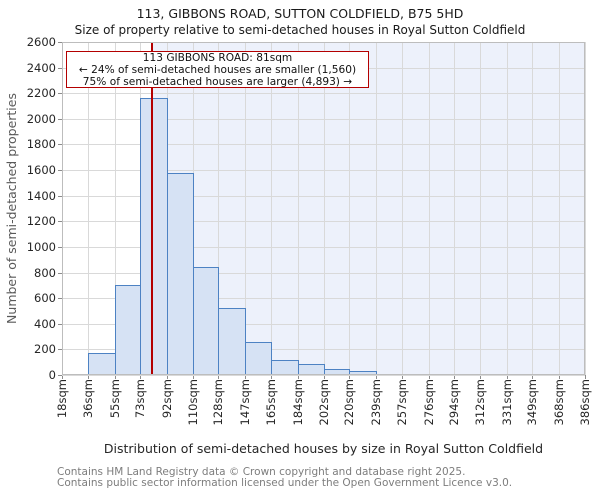 The height and width of the screenshot is (500, 600). What do you see at coordinates (140, 399) in the screenshot?
I see `x-tick-label-text: 73sqm` at bounding box center [140, 399].